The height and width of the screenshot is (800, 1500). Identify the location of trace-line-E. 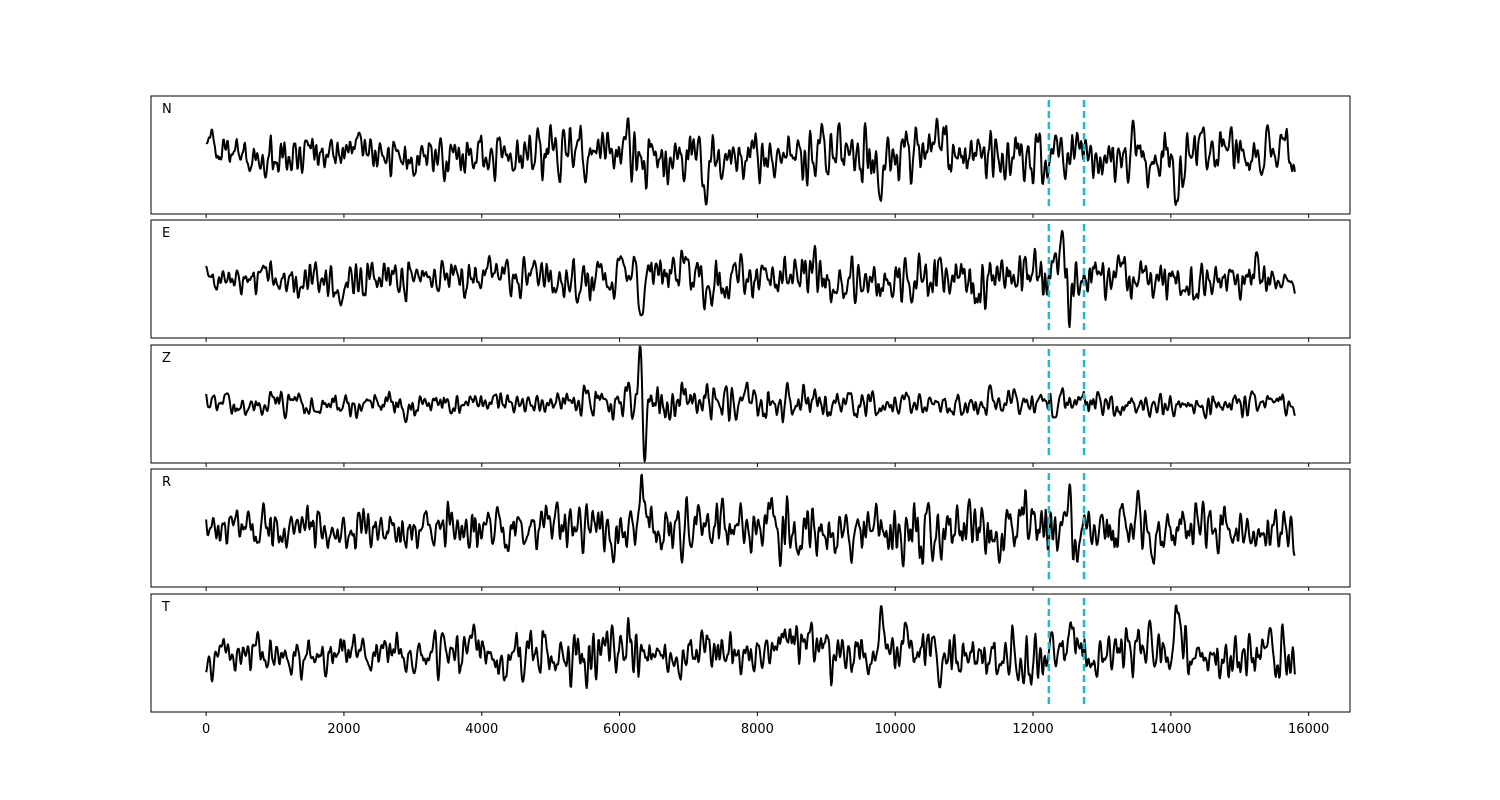
(750, 279).